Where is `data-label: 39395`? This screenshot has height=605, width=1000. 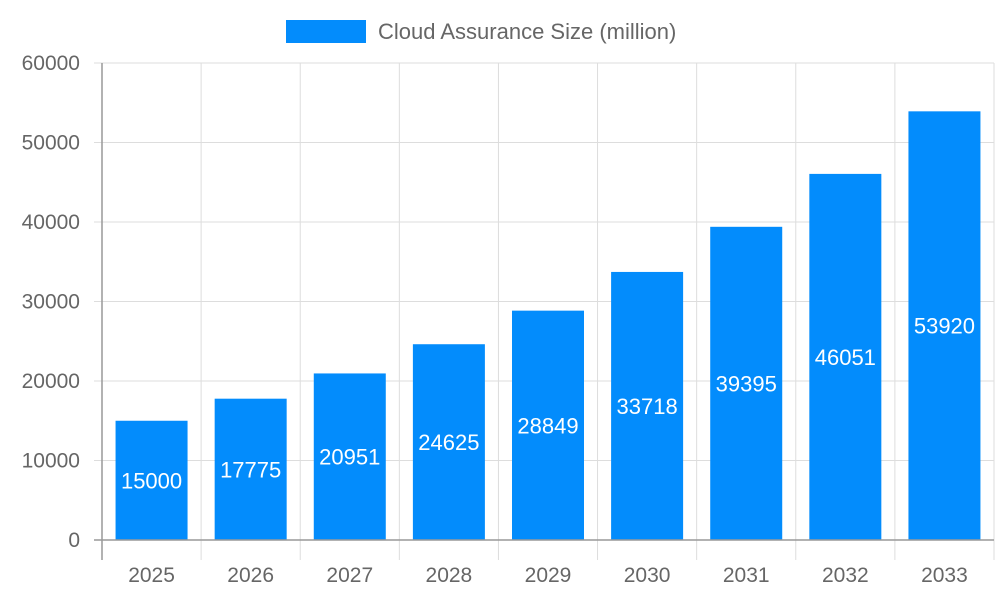 data-label: 39395 is located at coordinates (746, 383).